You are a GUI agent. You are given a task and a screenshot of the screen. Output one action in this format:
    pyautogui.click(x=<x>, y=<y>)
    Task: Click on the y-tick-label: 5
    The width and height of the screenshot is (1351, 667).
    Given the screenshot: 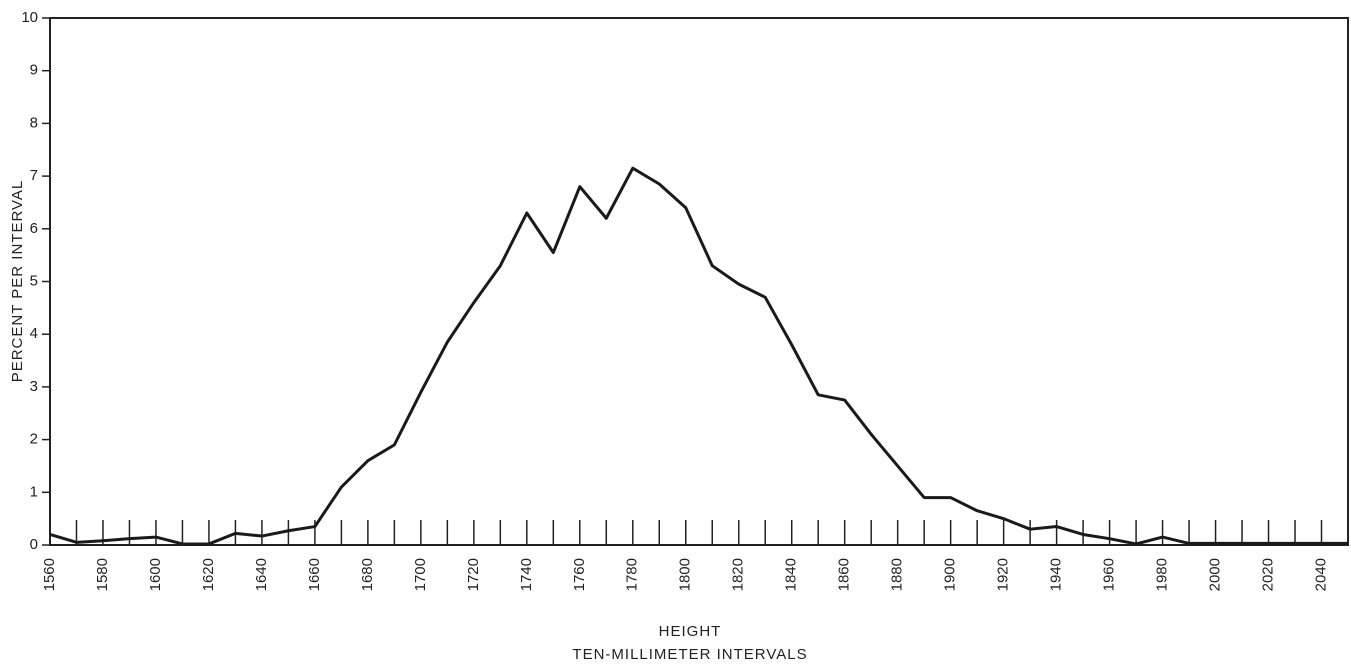 What is the action you would take?
    pyautogui.click(x=34, y=280)
    